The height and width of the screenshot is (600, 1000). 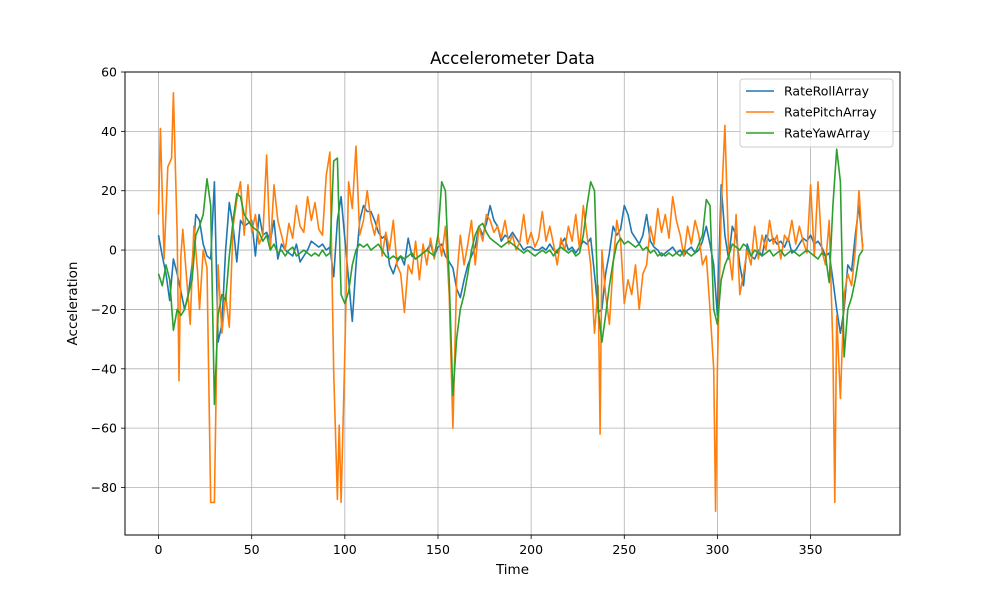 I want to click on legend-box, so click(x=816, y=113).